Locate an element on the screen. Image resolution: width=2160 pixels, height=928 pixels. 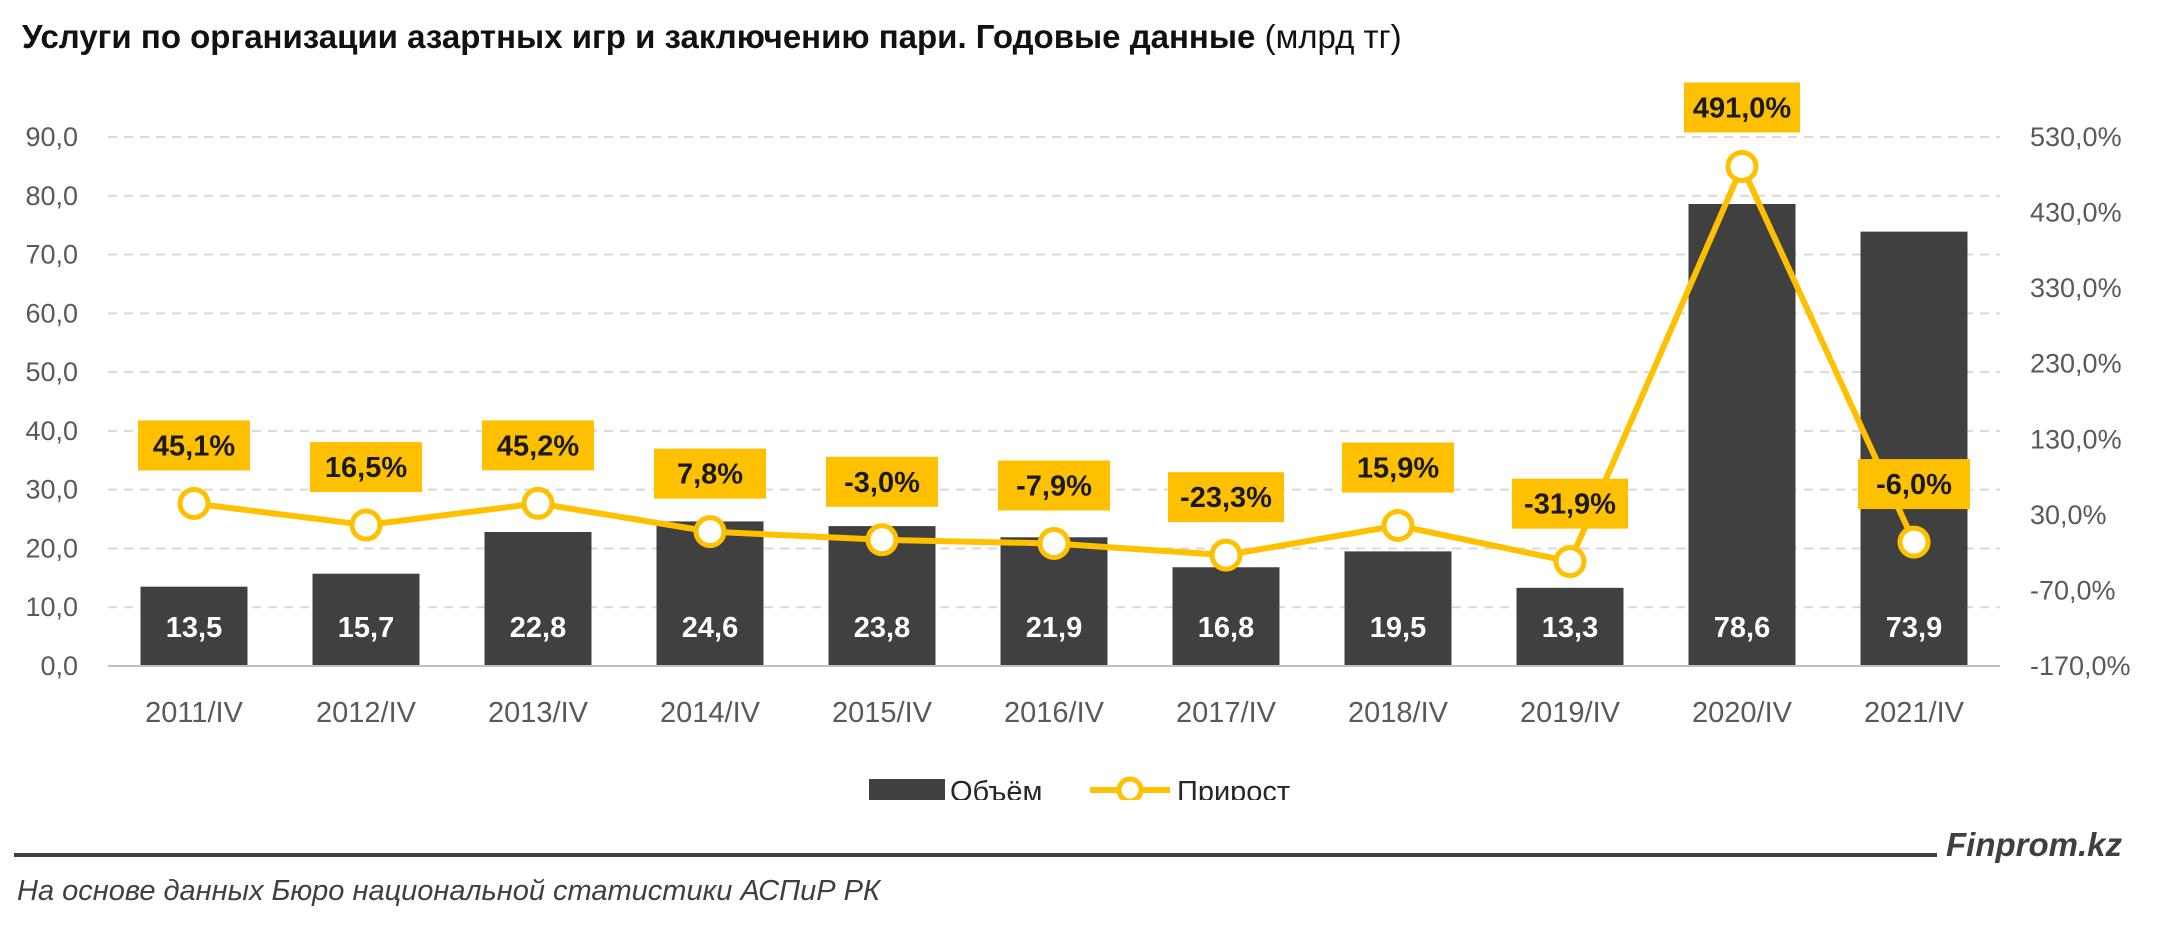
y-left-tick-label: 50,0 is located at coordinates (51, 372).